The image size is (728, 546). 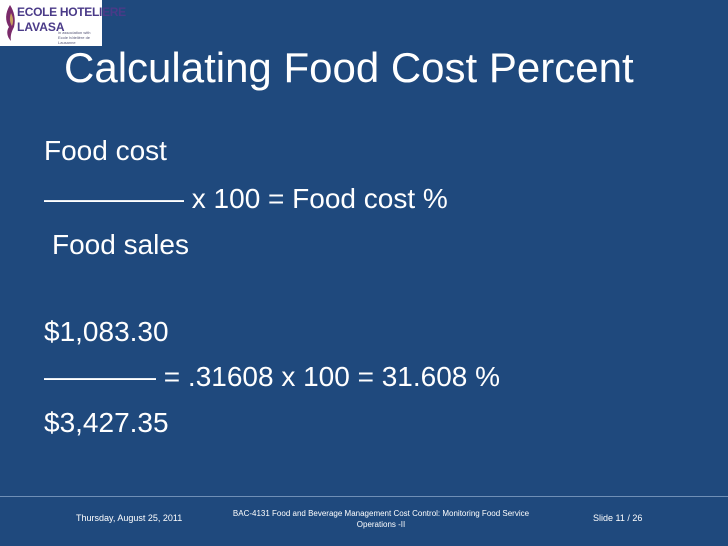 I want to click on formula-numerator: Food cost, so click(x=105, y=150).